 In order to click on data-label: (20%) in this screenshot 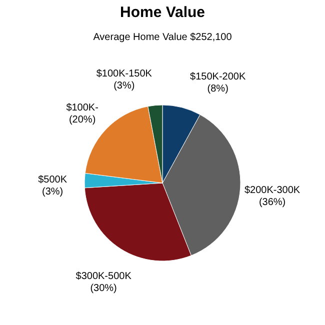, I will do `click(82, 120)`.